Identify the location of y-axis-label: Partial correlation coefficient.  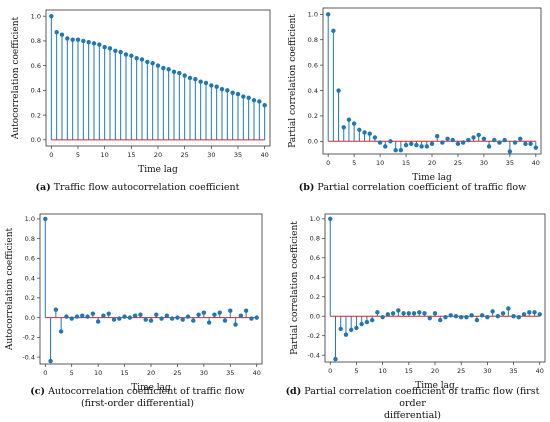
(295, 288).